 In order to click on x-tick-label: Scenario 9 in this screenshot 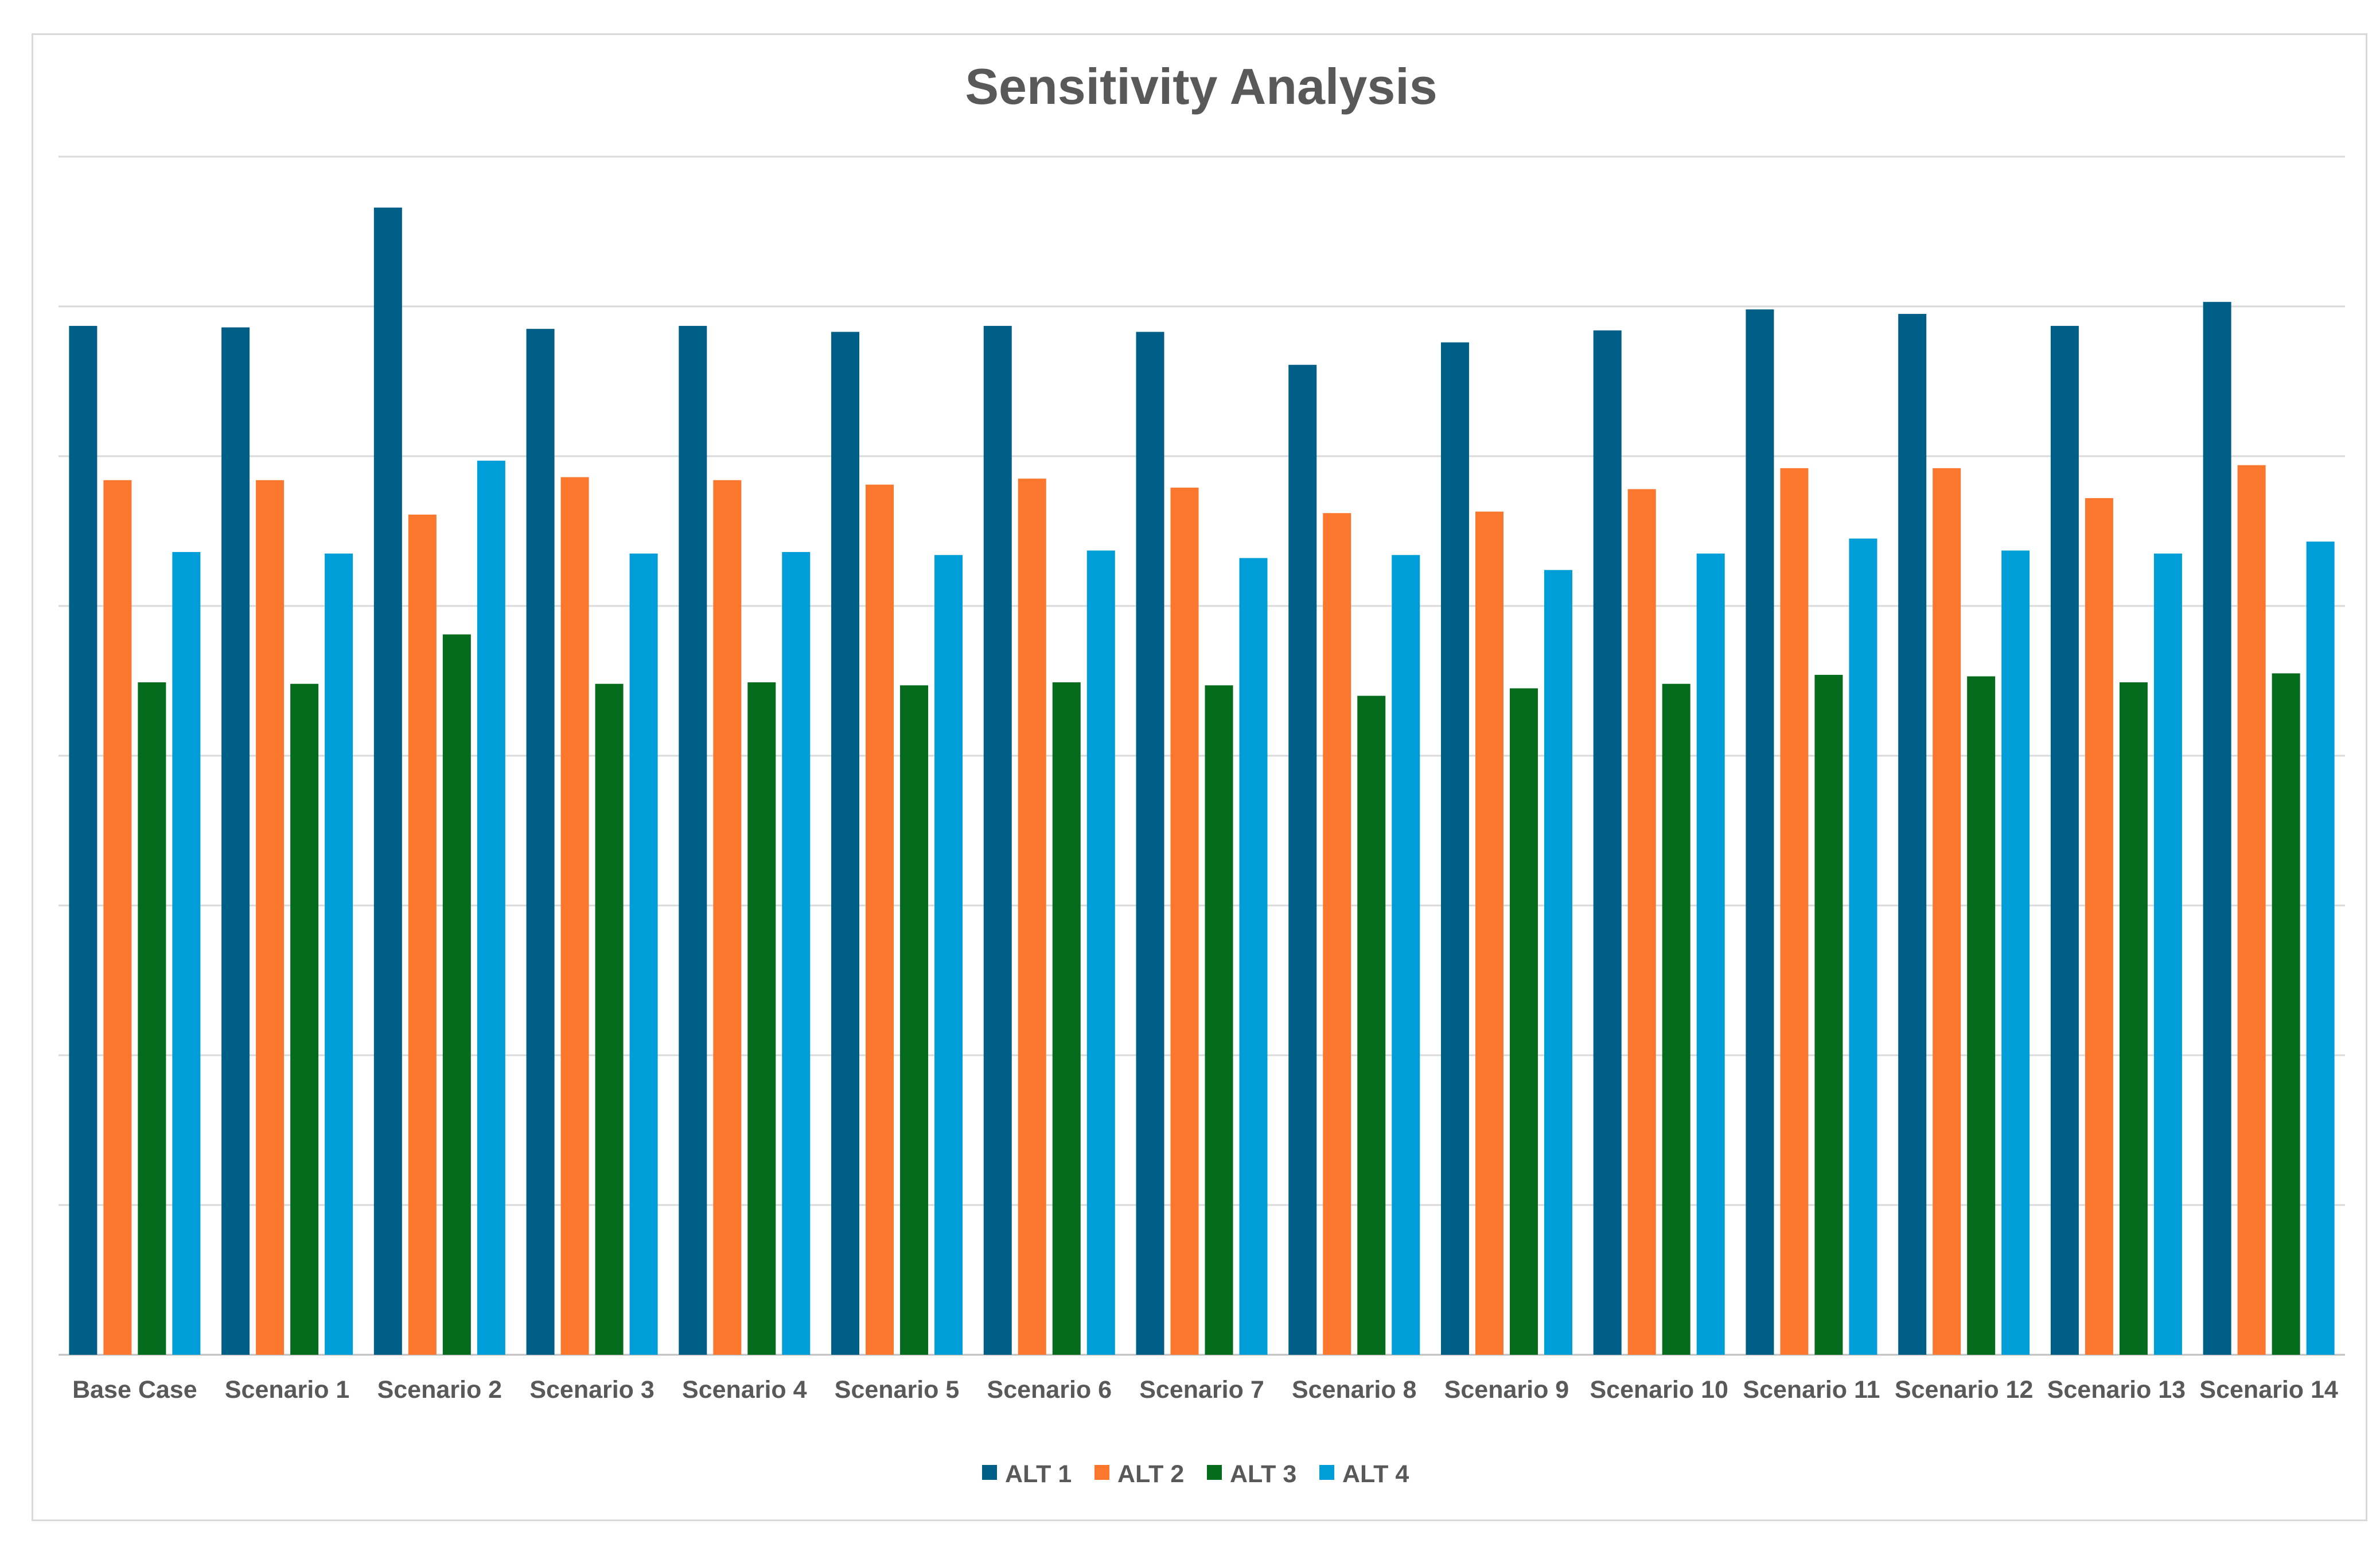, I will do `click(1506, 1390)`.